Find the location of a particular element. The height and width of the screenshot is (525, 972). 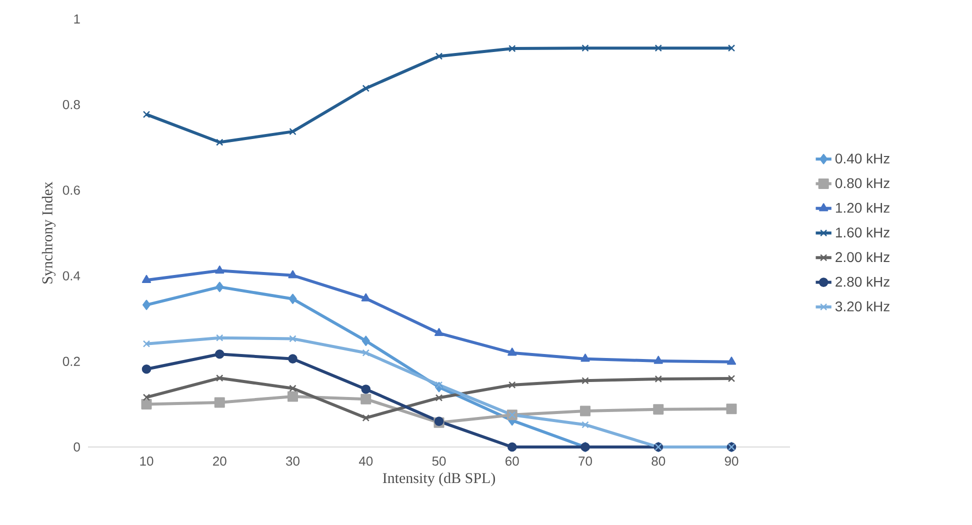

x-tick-label: 40 is located at coordinates (365, 461).